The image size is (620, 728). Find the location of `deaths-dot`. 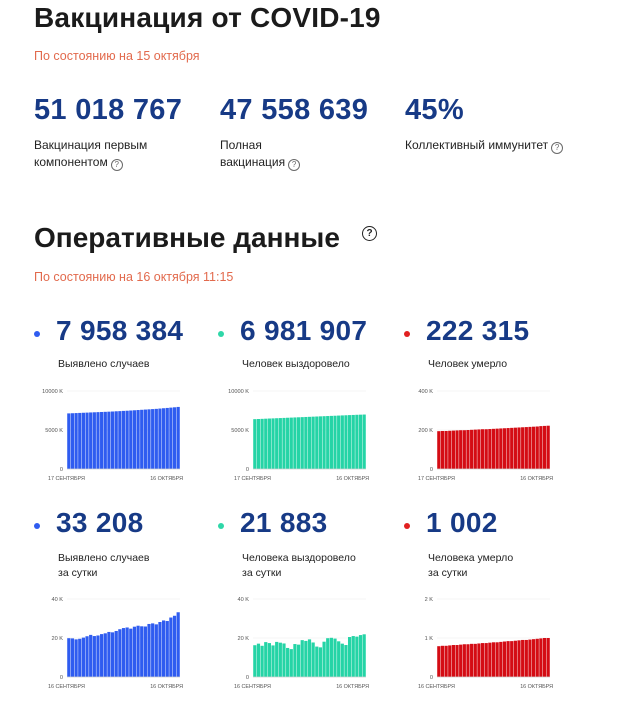

deaths-dot is located at coordinates (407, 334).